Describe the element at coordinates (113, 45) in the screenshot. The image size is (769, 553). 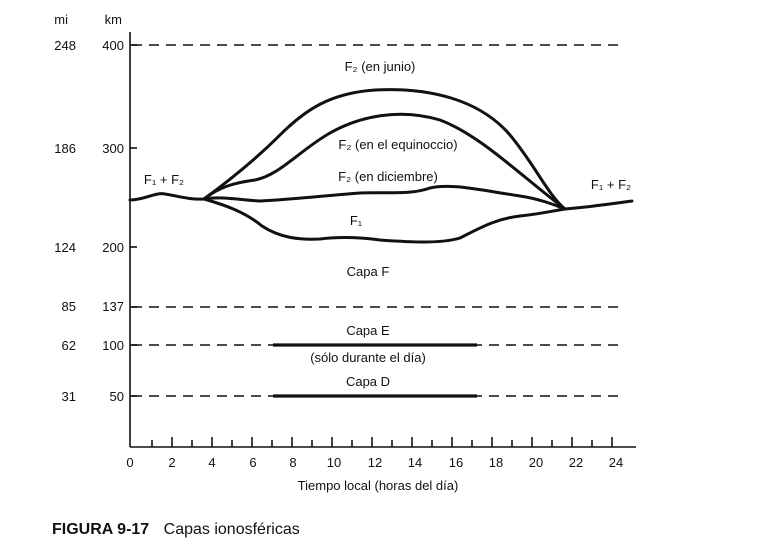
I see `level-km-label: 400` at that location.